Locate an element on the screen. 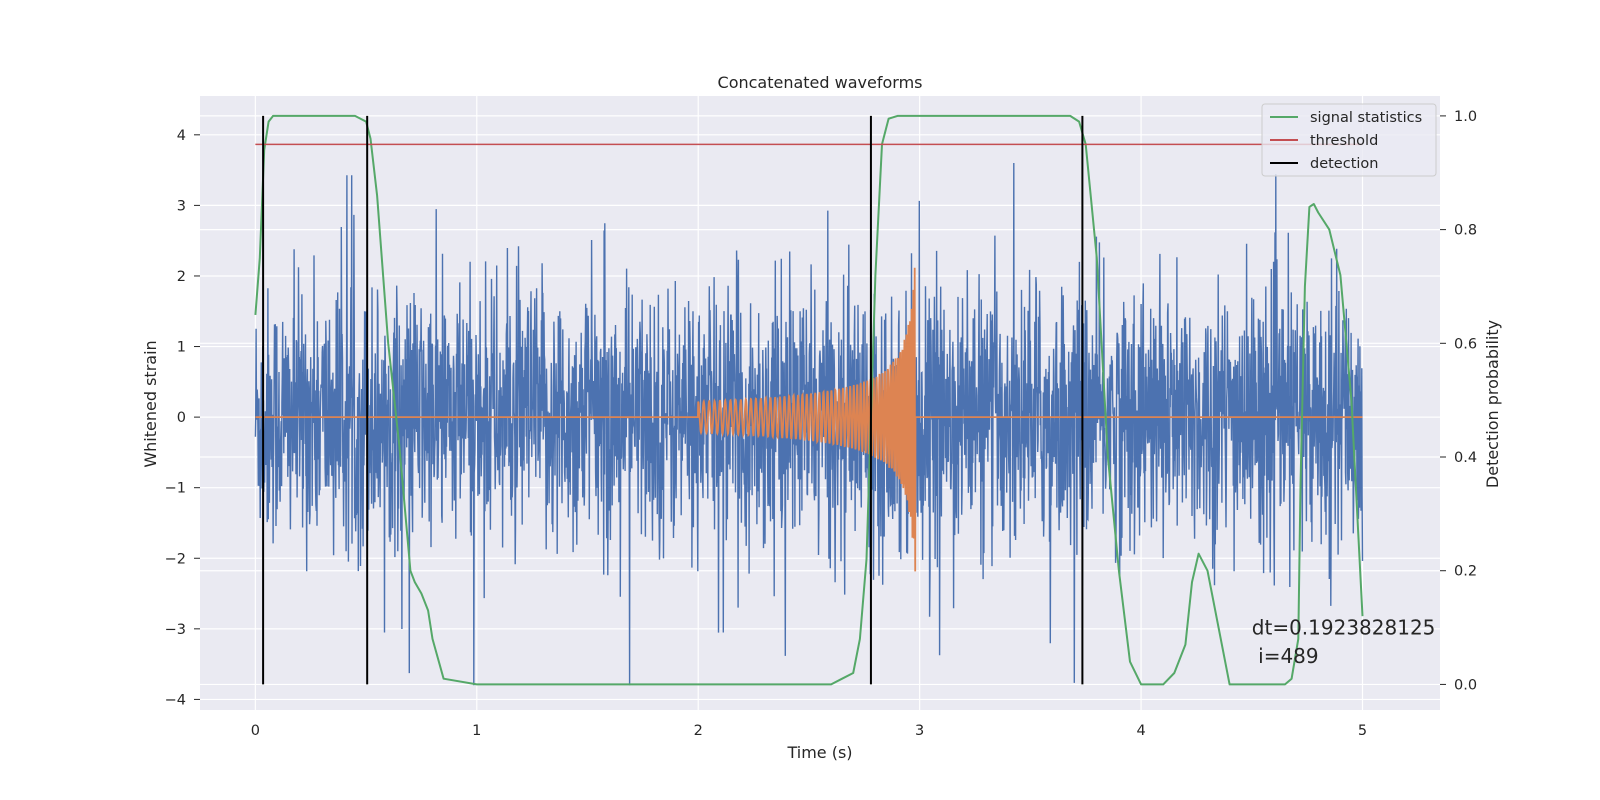 Image resolution: width=1600 pixels, height=800 pixels. x-tick-label: 3 is located at coordinates (919, 731).